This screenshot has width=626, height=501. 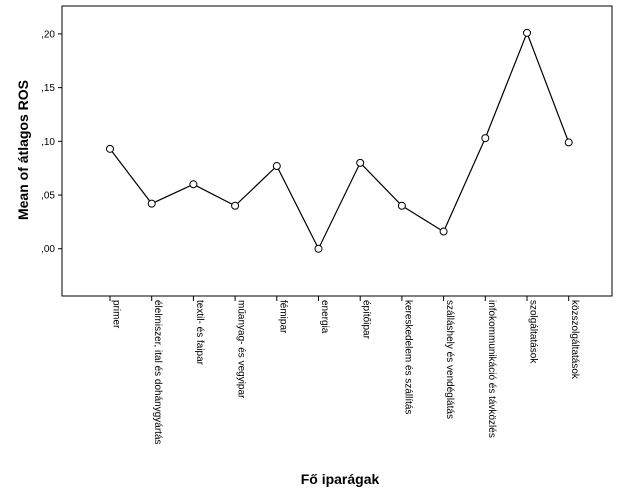 I want to click on x-tick-label: szolgáltatások, so click(x=533, y=332).